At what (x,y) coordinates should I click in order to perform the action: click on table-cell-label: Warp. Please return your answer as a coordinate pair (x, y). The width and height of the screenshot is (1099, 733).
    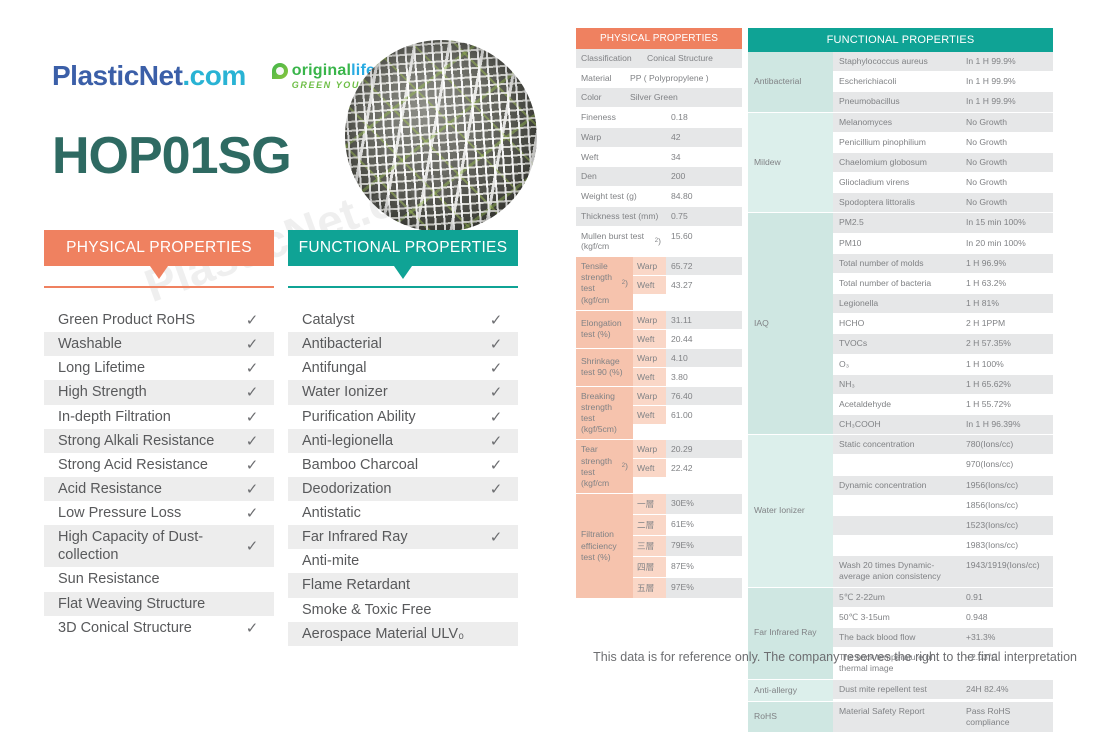
    Looking at the image, I should click on (621, 137).